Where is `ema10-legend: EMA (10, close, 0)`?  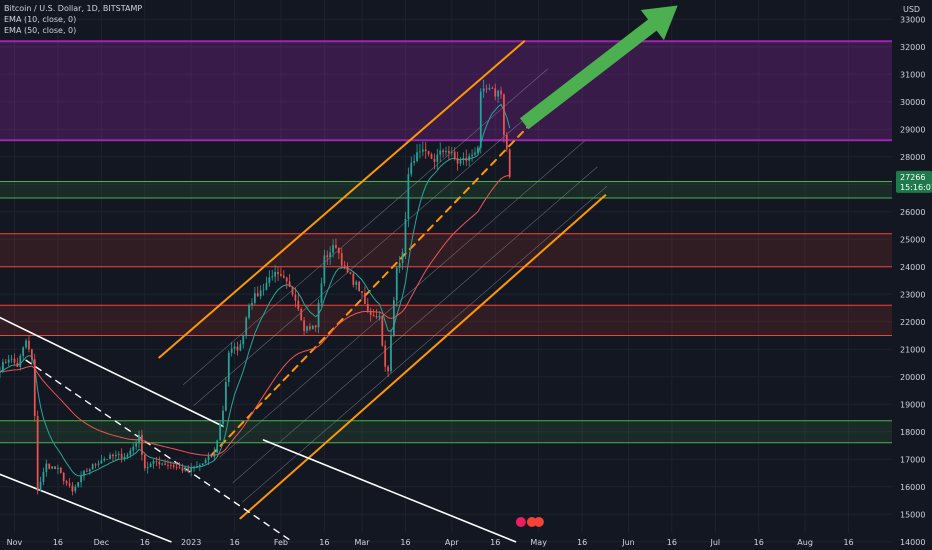
ema10-legend: EMA (10, close, 0) is located at coordinates (40, 19).